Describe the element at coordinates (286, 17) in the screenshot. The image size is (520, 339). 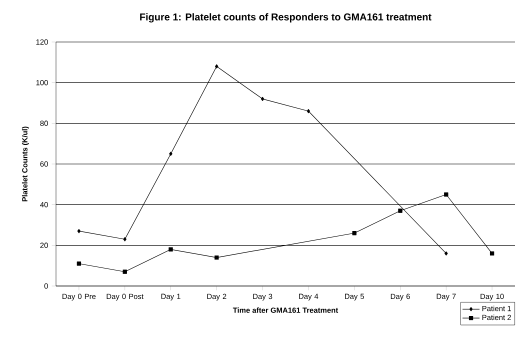
I see `chart-title: Figure 1: Platelet counts of Responders to GMA161 treatment` at that location.